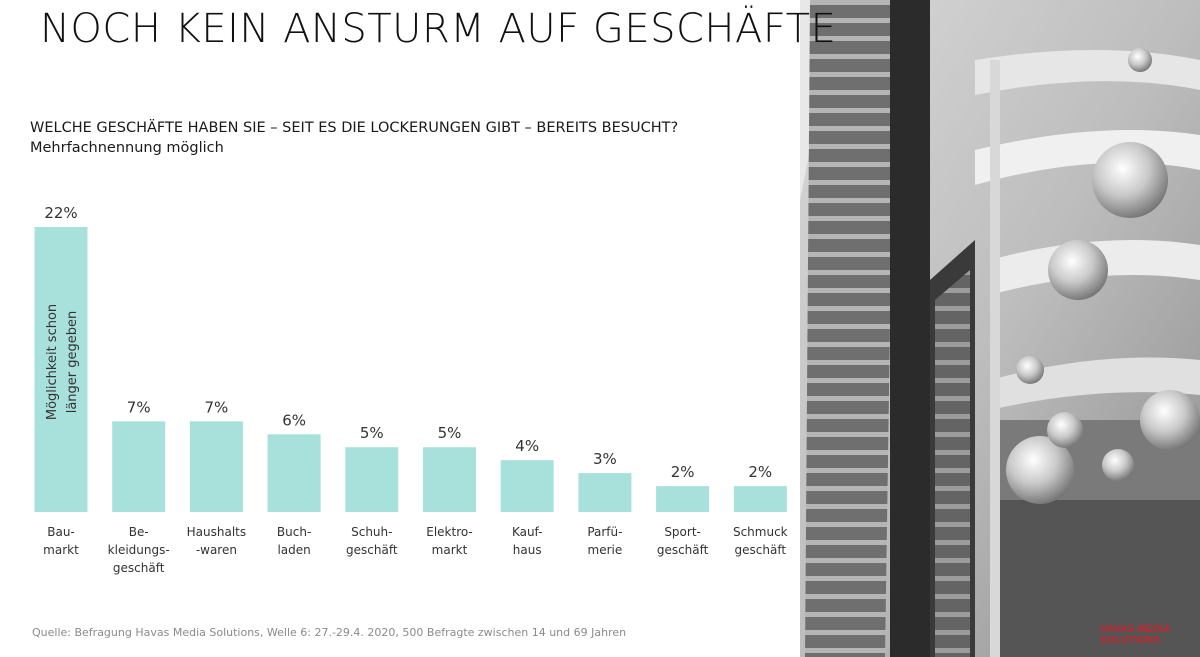 This screenshot has height=657, width=1200. Describe the element at coordinates (372, 550) in the screenshot. I see `category-label-4-1: geschäft` at that location.